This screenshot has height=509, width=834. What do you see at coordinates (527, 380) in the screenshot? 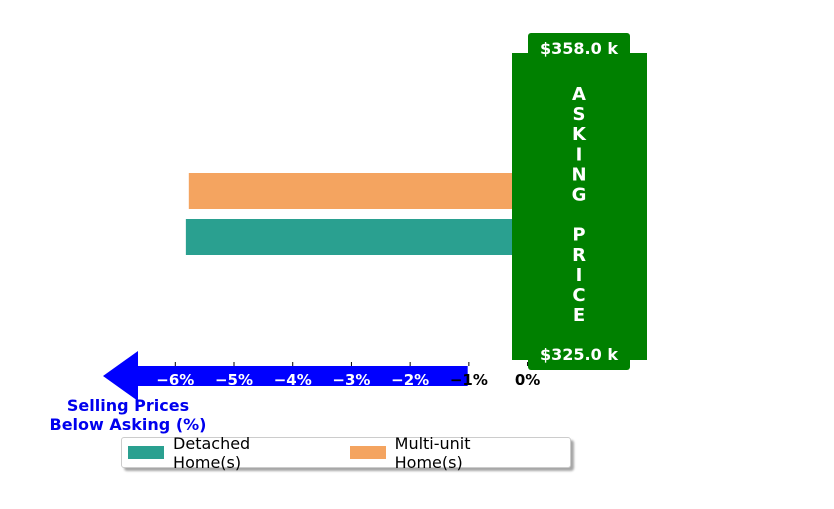
I see `x-tick-label: 0%` at bounding box center [527, 380].